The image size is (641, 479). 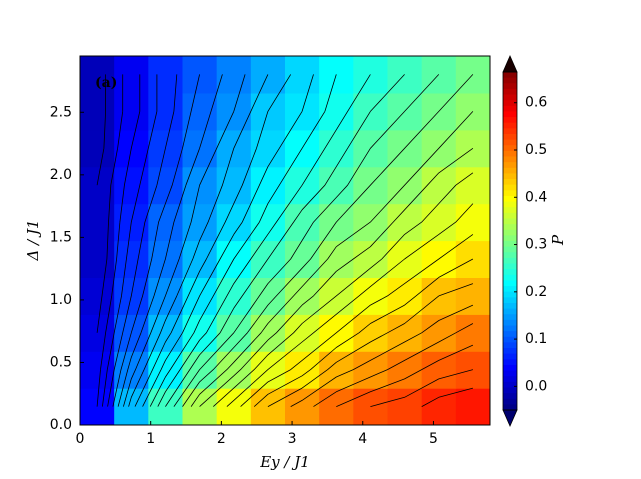 What do you see at coordinates (61, 300) in the screenshot?
I see `y-tick-label: 1.0` at bounding box center [61, 300].